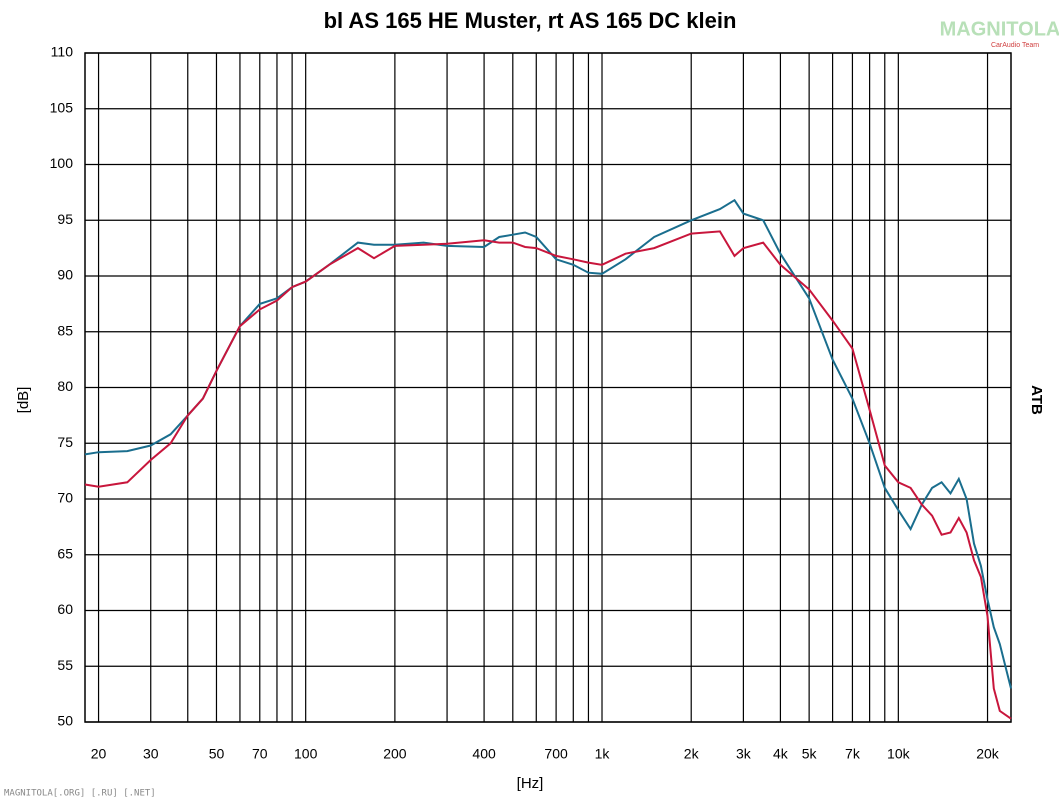 The width and height of the screenshot is (1059, 802). I want to click on x-tick-label: 100, so click(306, 754).